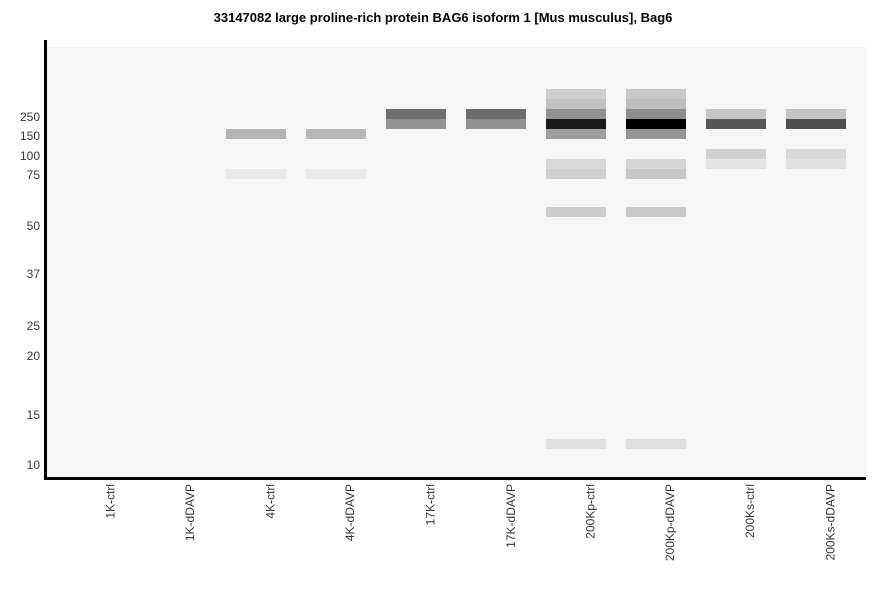  Describe the element at coordinates (830, 522) in the screenshot. I see `x-lane-label: 200Ks-dDAVP` at that location.